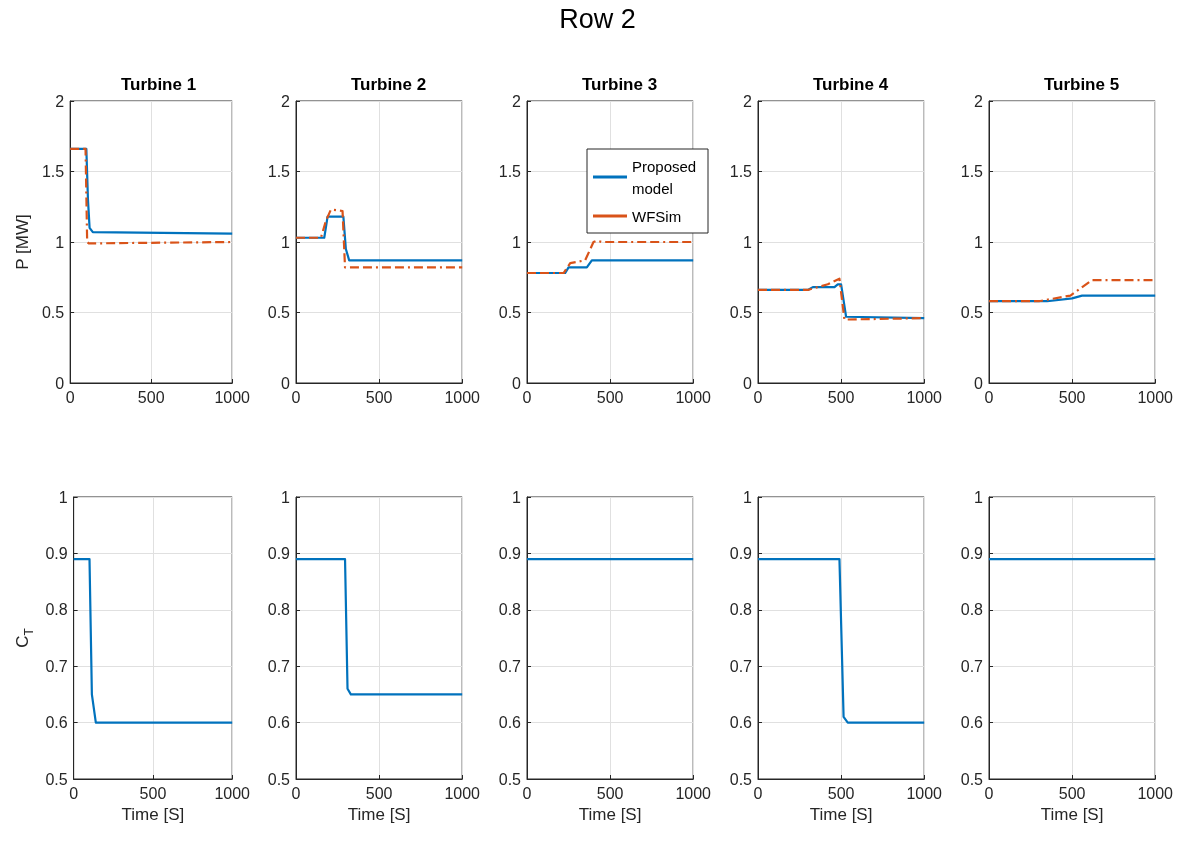  Describe the element at coordinates (657, 216) in the screenshot. I see `legend-label: WFSim` at that location.